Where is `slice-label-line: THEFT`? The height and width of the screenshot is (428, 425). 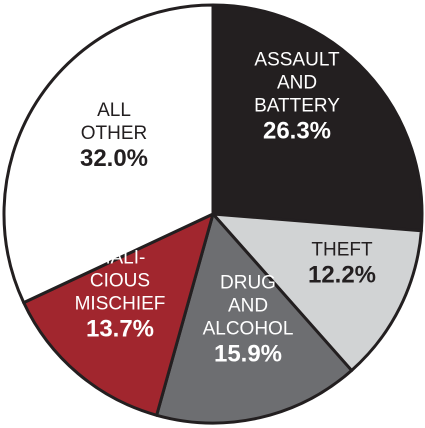 slice-label-line: THEFT is located at coordinates (342, 249).